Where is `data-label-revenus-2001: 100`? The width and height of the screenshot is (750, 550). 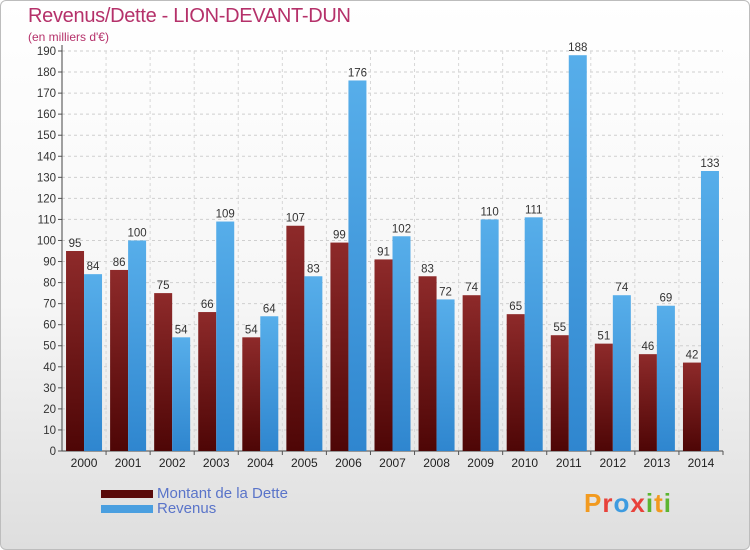 data-label-revenus-2001: 100 is located at coordinates (137, 233).